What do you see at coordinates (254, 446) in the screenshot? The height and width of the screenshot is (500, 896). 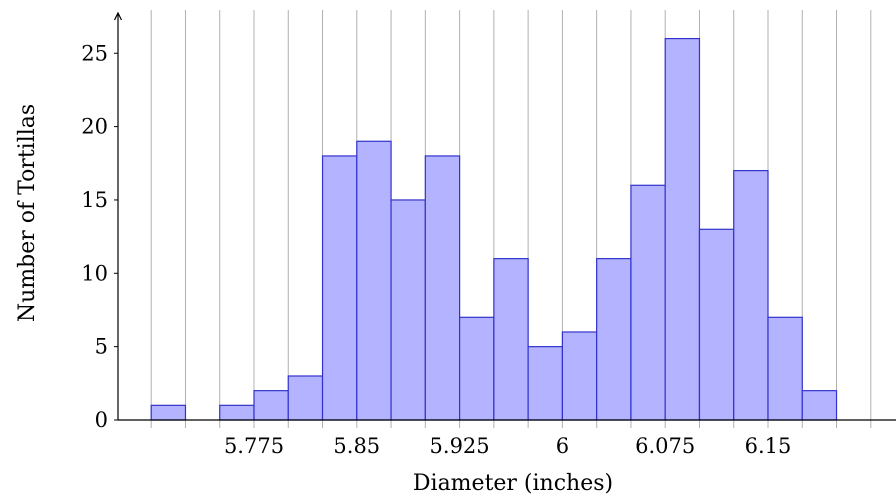 I see `x-tick-label: 5.775` at bounding box center [254, 446].